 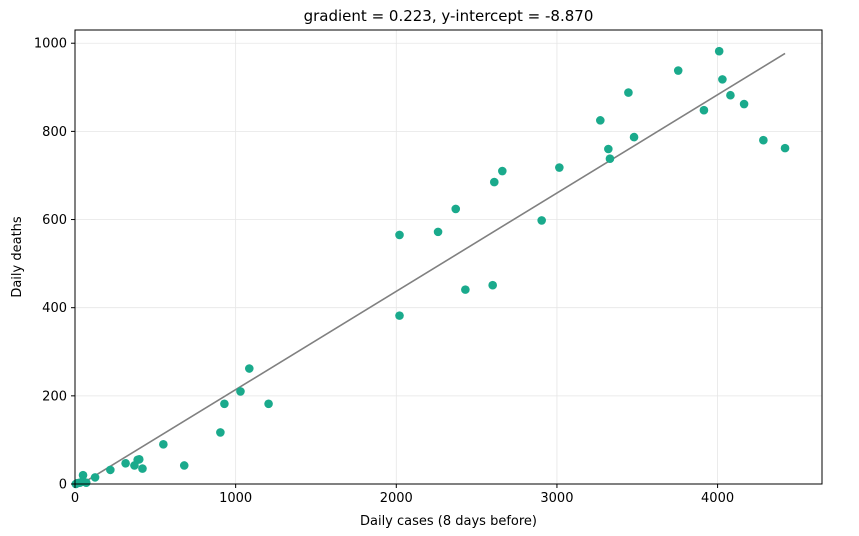 What do you see at coordinates (54, 220) in the screenshot?
I see `y-tick-label: 600` at bounding box center [54, 220].